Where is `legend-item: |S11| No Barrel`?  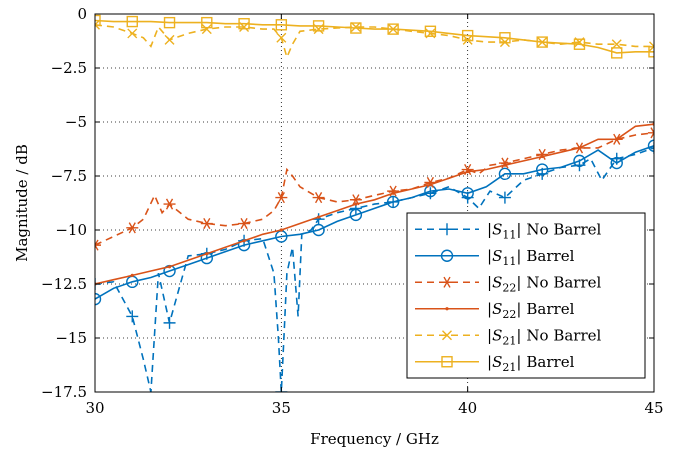
legend-item: |S11| No Barrel is located at coordinates (508, 230).